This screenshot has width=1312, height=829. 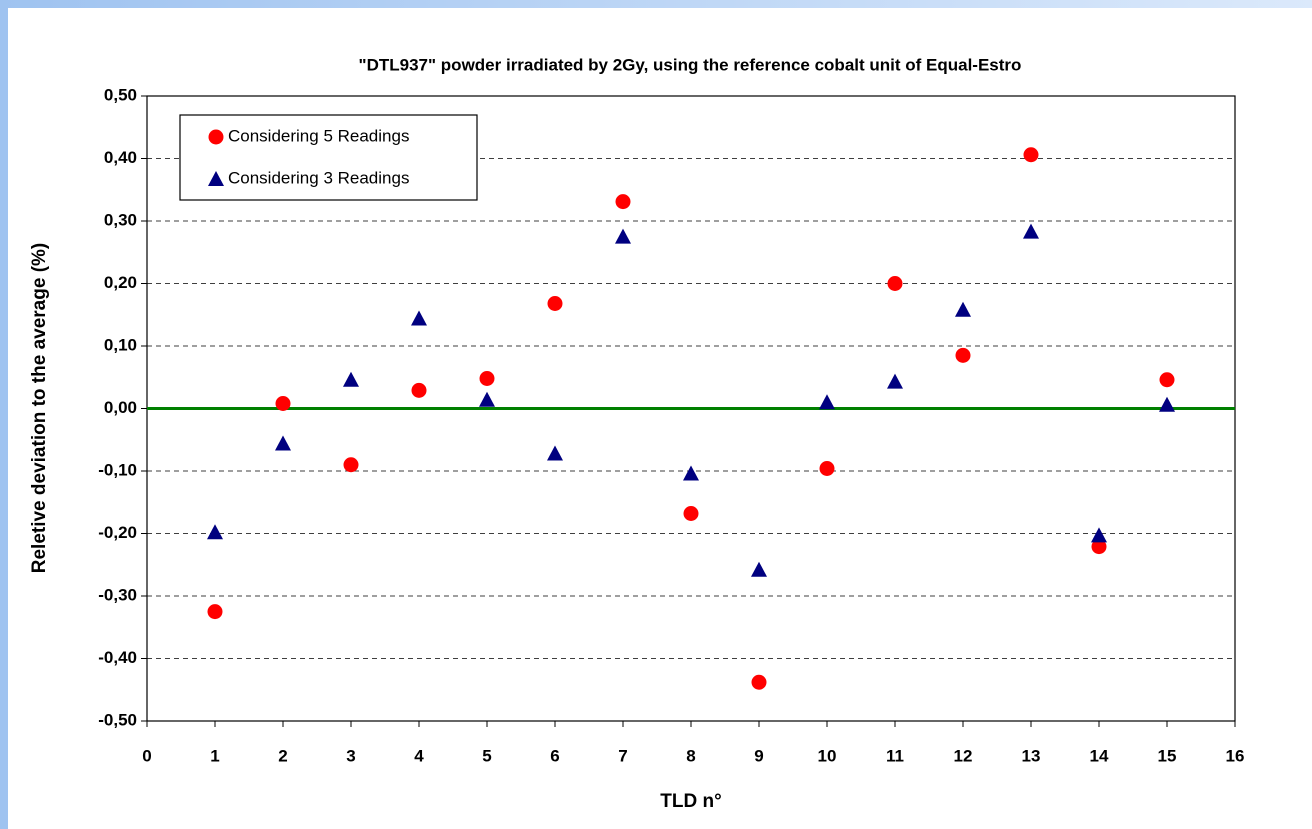 I want to click on y-tick-label: 0,30, so click(x=120, y=219).